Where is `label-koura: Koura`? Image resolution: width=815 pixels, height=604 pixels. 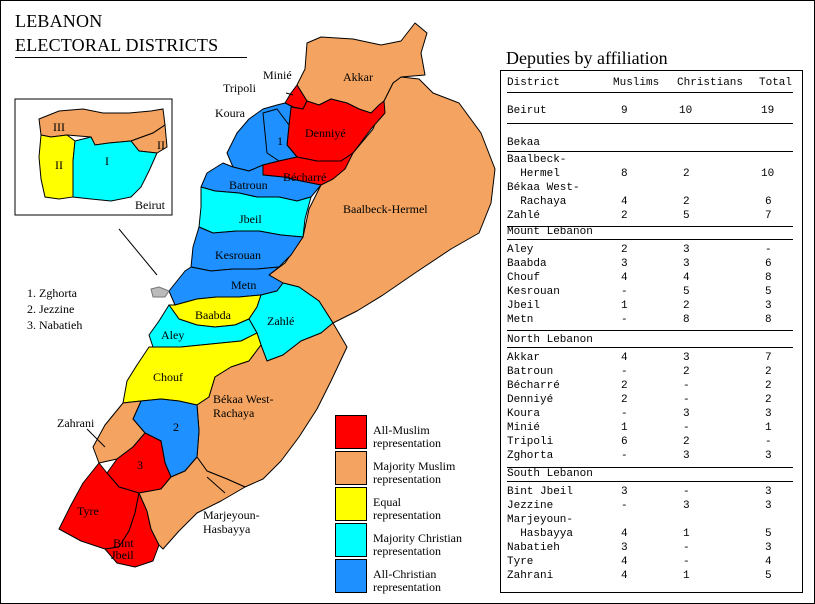
label-koura: Koura is located at coordinates (230, 113).